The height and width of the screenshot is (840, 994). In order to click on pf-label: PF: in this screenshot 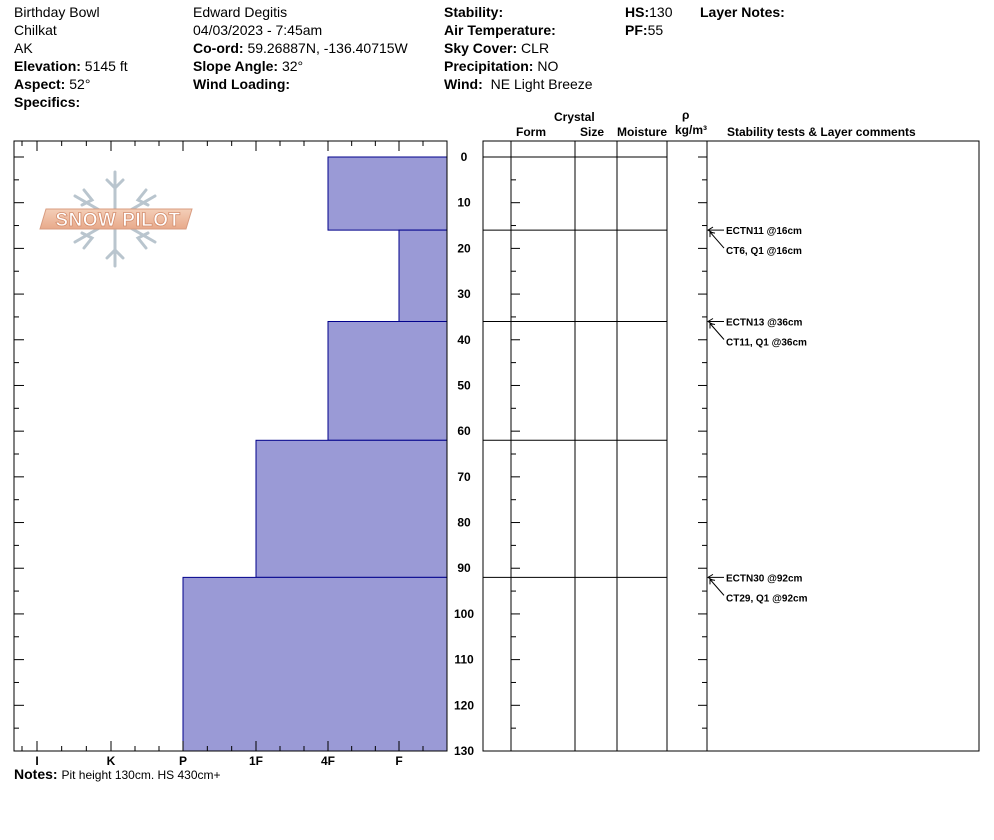, I will do `click(636, 30)`.